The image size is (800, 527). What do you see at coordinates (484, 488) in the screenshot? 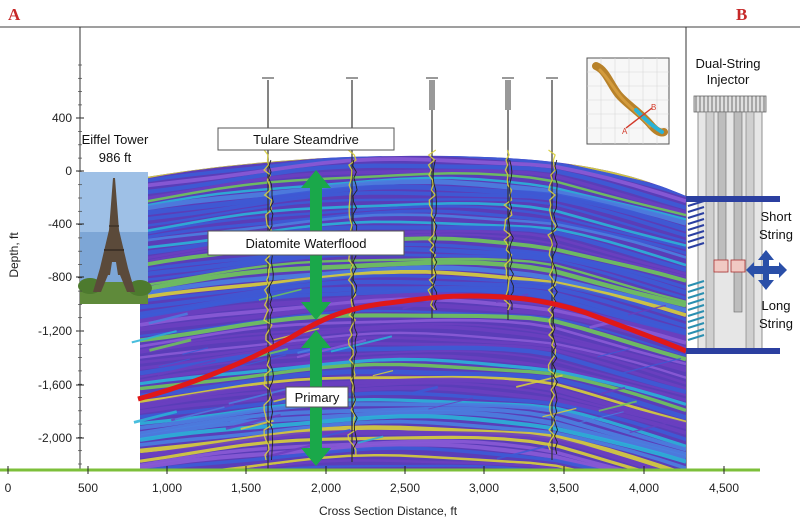
I see `x-tick-label: 3,000` at bounding box center [484, 488].